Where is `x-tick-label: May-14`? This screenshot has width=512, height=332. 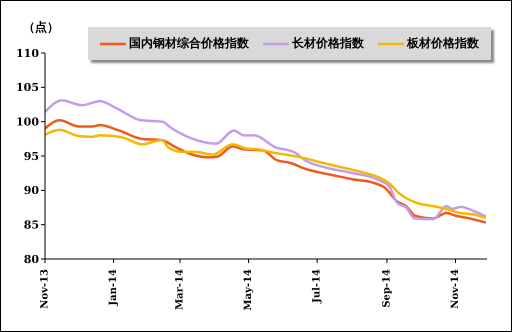 x-tick-label: May-14 is located at coordinates (248, 289).